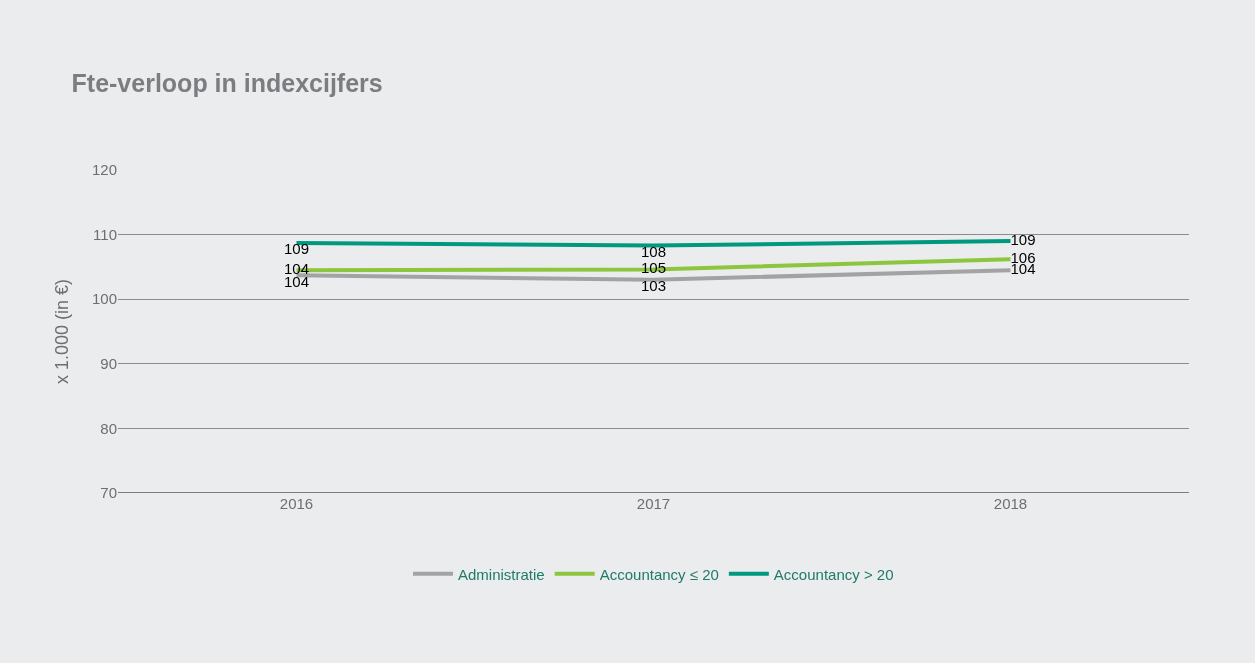  What do you see at coordinates (501, 574) in the screenshot?
I see `legend-label: Administratie` at bounding box center [501, 574].